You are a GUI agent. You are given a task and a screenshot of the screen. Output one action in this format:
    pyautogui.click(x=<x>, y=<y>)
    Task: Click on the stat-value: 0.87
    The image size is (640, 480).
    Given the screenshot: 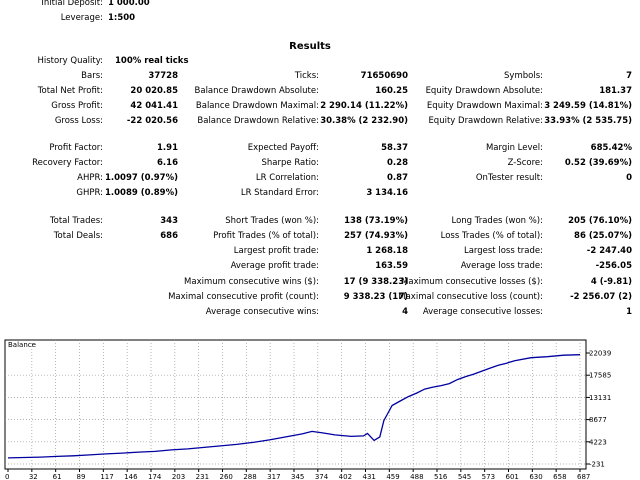 What is the action you would take?
    pyautogui.click(x=397, y=178)
    